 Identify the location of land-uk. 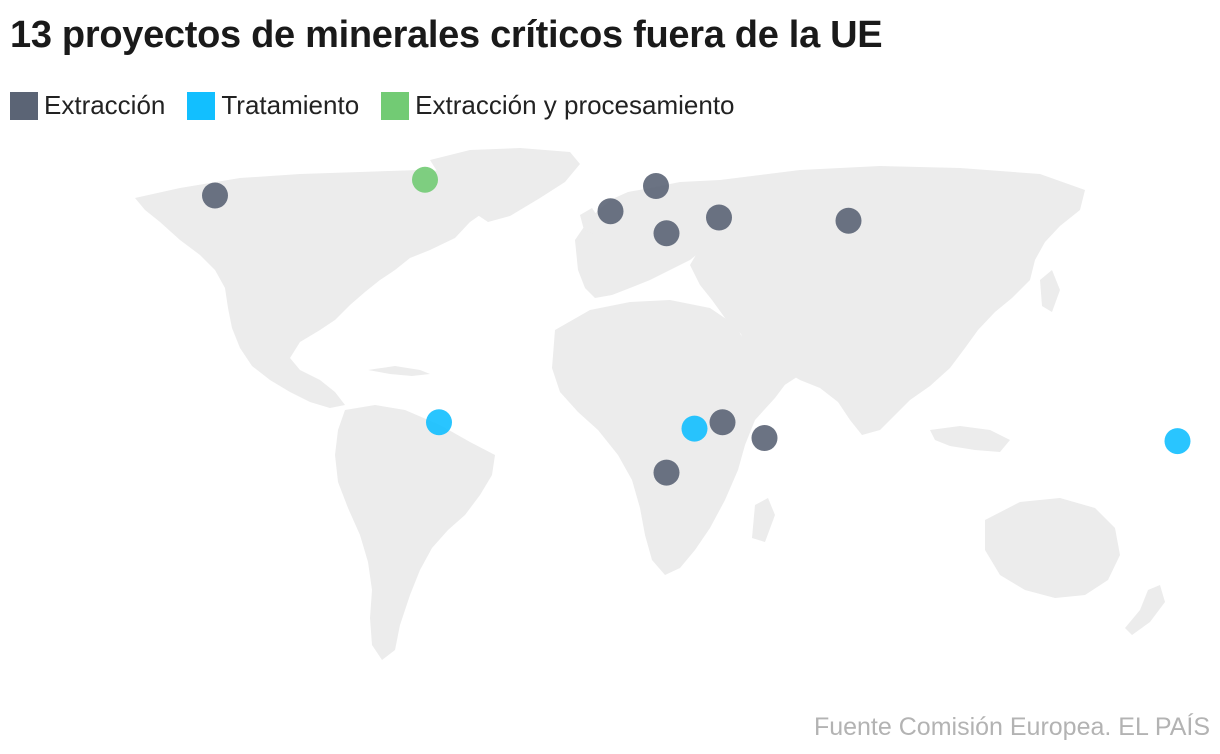
(590, 221).